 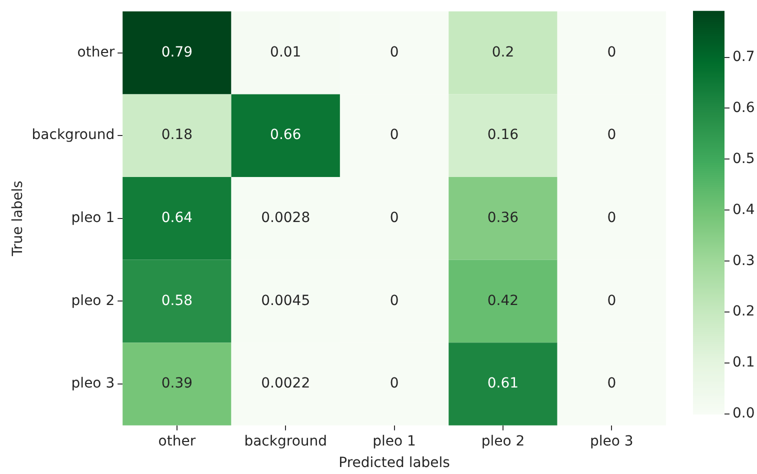 I want to click on color-bar-label: 0.2, so click(x=743, y=312).